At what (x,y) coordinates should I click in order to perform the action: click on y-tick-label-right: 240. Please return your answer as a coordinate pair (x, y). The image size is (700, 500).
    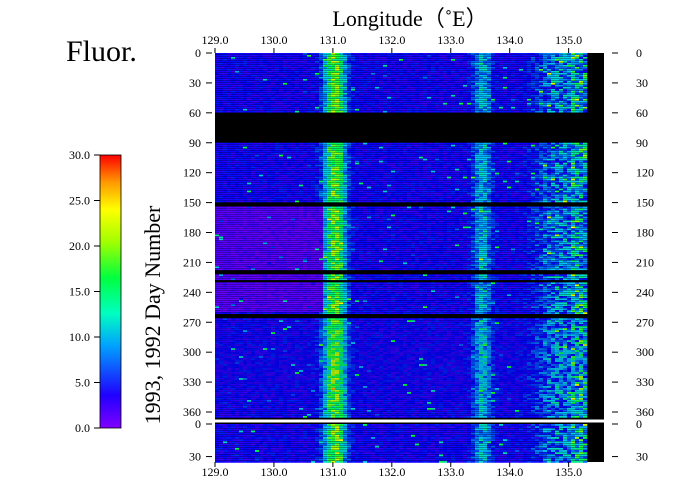
    Looking at the image, I should click on (645, 292).